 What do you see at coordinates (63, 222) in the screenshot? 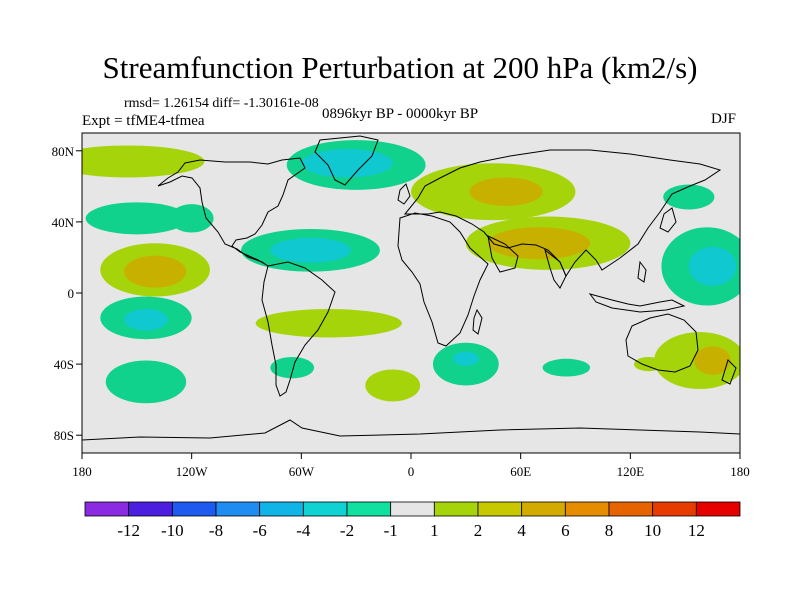
I see `y-tick-label: 40N` at bounding box center [63, 222].